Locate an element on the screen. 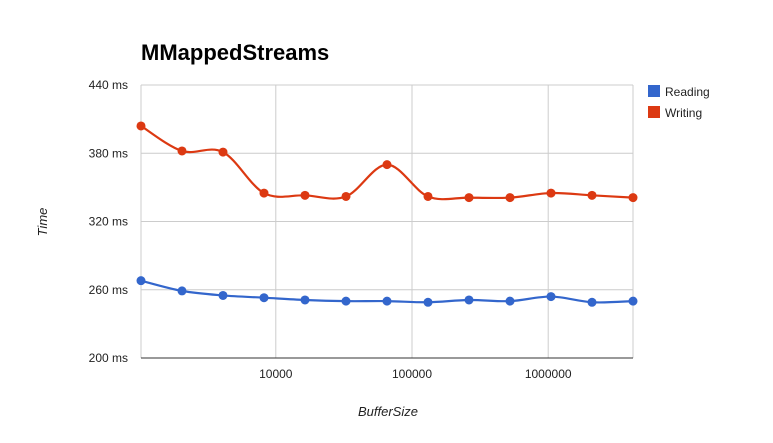 The width and height of the screenshot is (773, 443). y-tick-label: 320 ms is located at coordinates (108, 222).